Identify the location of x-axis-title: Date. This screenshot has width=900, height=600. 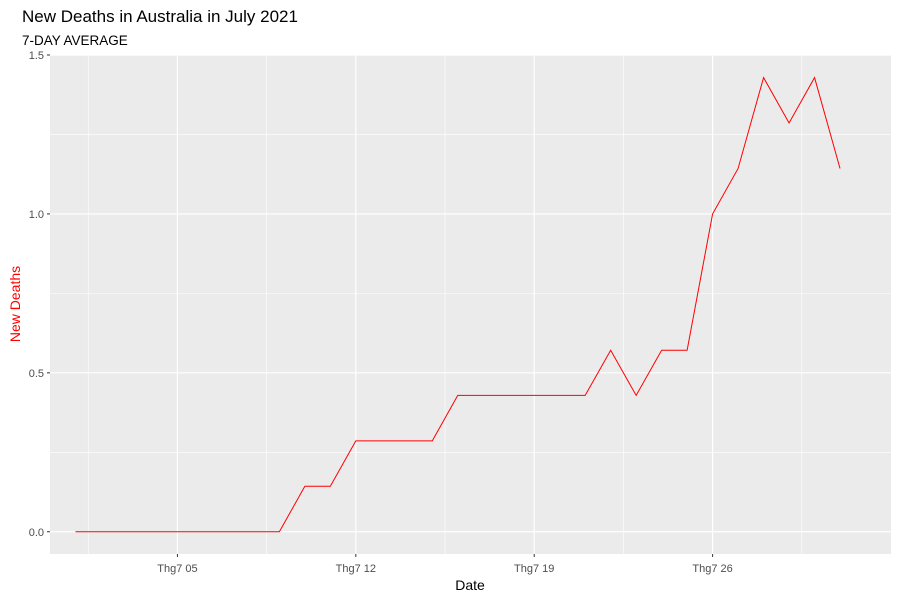
(470, 585).